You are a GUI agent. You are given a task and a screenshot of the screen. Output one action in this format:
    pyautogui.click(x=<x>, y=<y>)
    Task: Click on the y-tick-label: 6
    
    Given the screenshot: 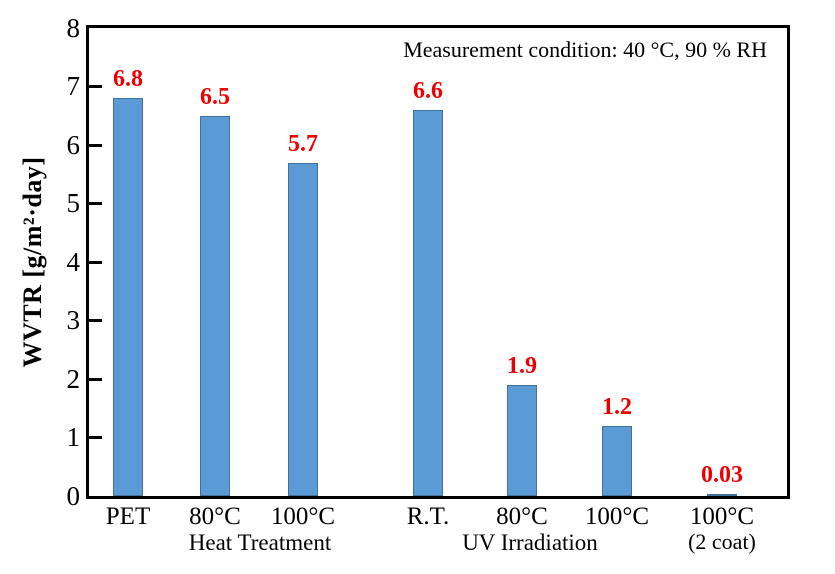 What is the action you would take?
    pyautogui.click(x=73, y=144)
    